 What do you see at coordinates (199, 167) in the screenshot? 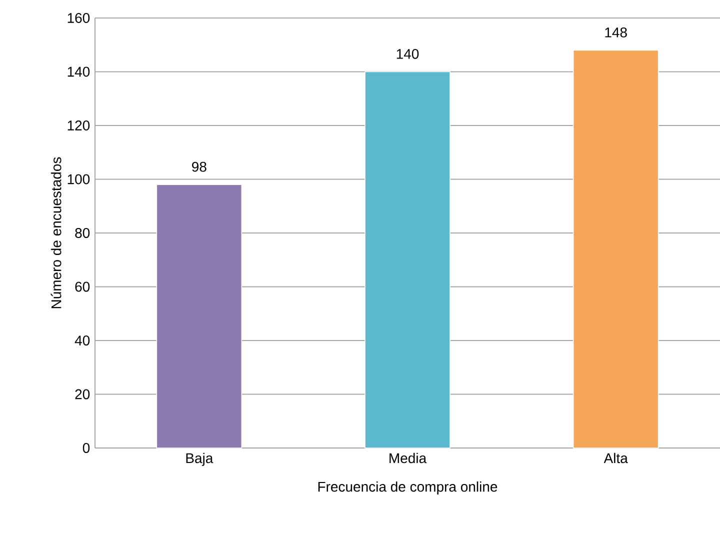
I see `data-label: 98` at bounding box center [199, 167].